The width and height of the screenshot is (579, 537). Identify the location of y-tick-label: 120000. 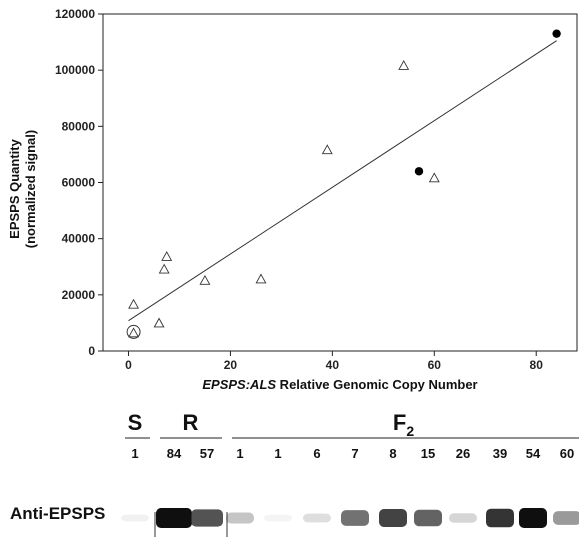
(75, 14).